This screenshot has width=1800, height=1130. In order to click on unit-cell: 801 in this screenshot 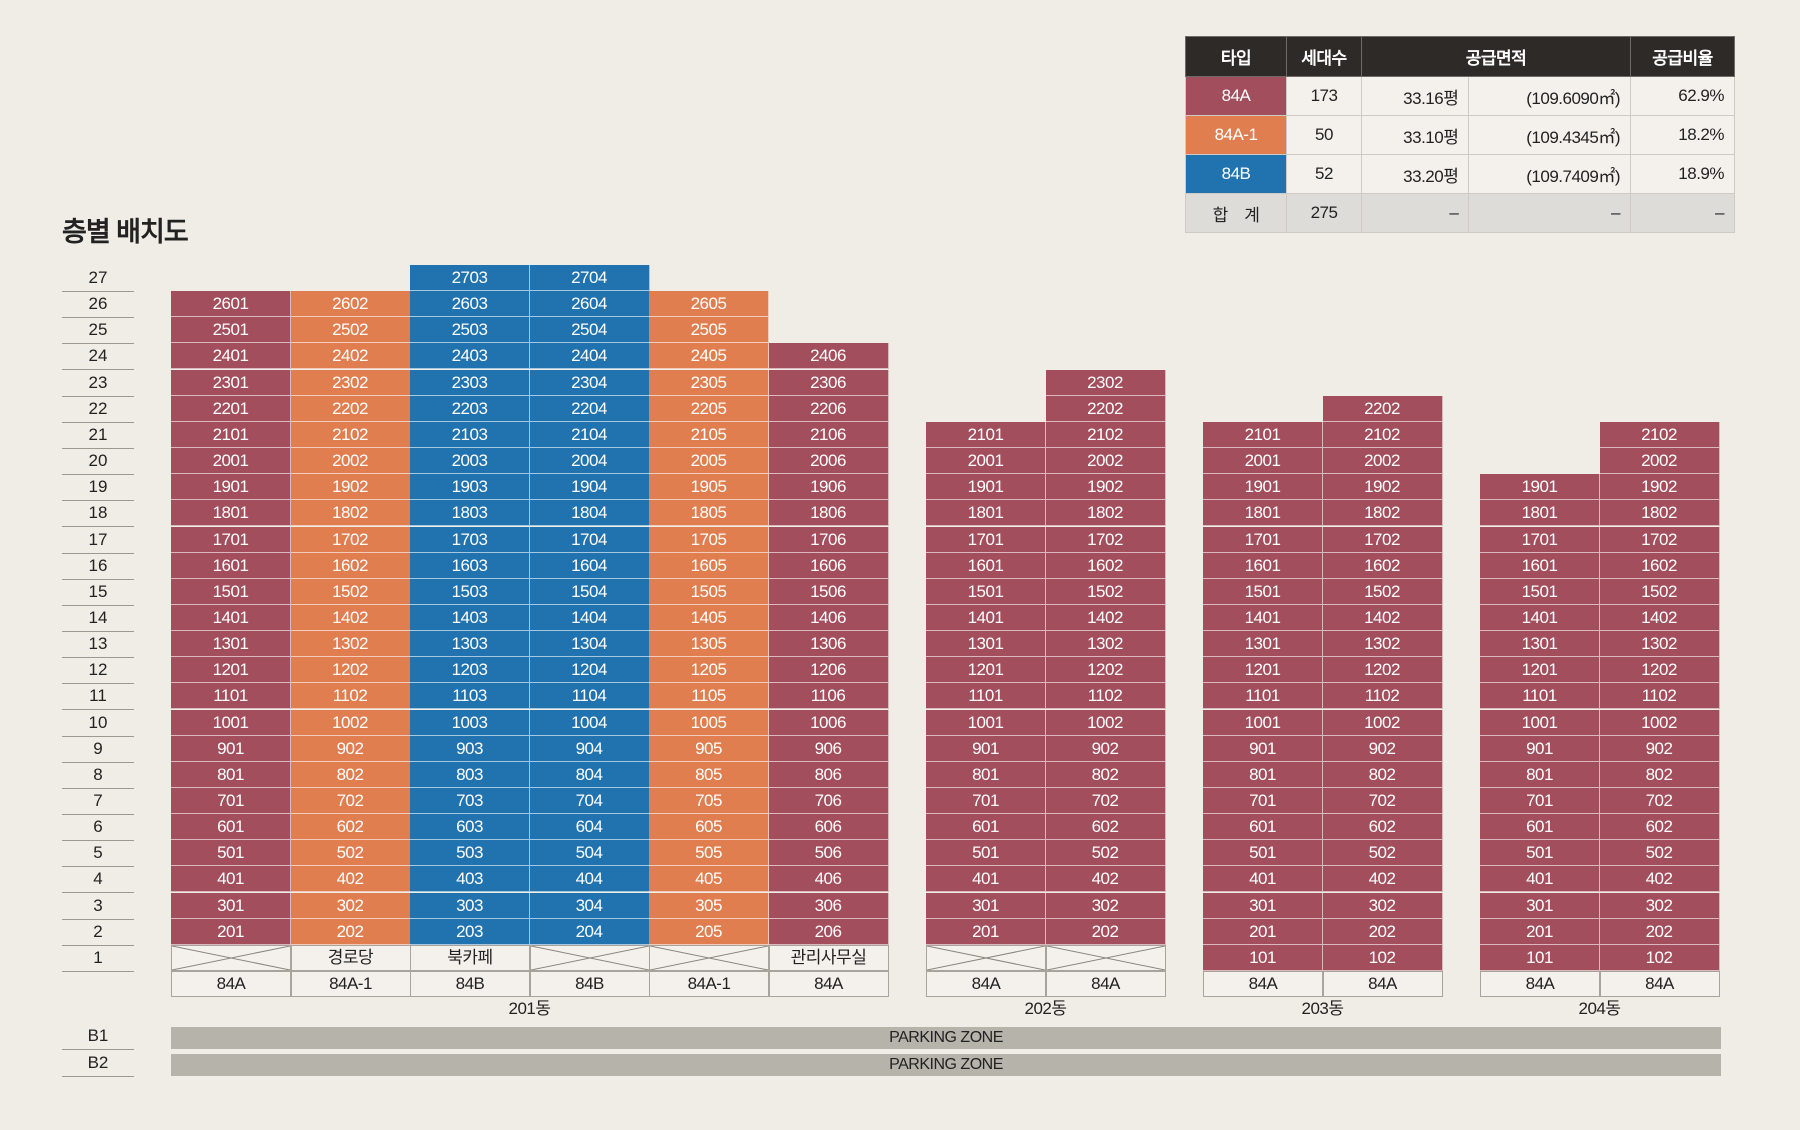, I will do `click(1263, 774)`.